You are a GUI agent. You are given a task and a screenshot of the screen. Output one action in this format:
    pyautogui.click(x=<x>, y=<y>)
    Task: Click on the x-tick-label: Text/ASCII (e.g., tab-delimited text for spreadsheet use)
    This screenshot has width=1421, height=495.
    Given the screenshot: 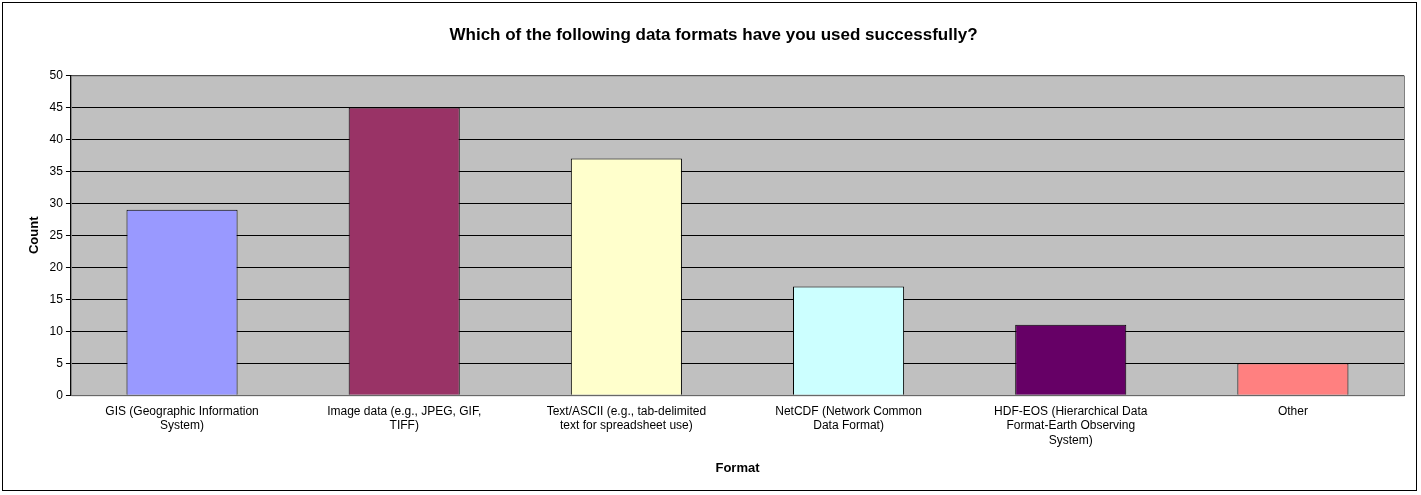 What is the action you would take?
    pyautogui.click(x=626, y=418)
    